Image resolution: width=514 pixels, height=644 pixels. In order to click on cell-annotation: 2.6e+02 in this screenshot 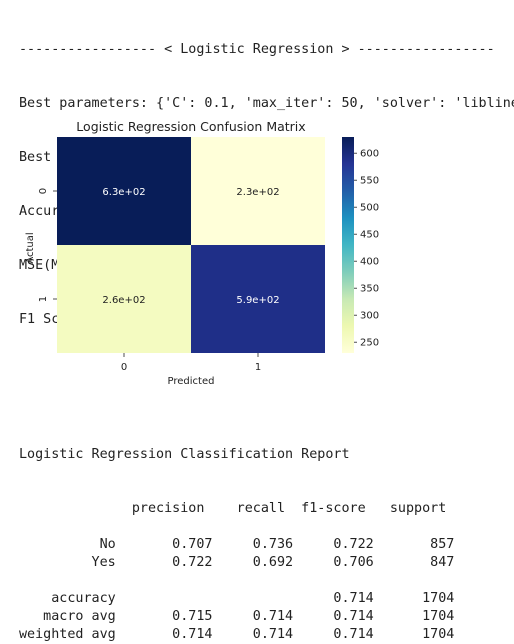, I will do `click(123, 300)`.